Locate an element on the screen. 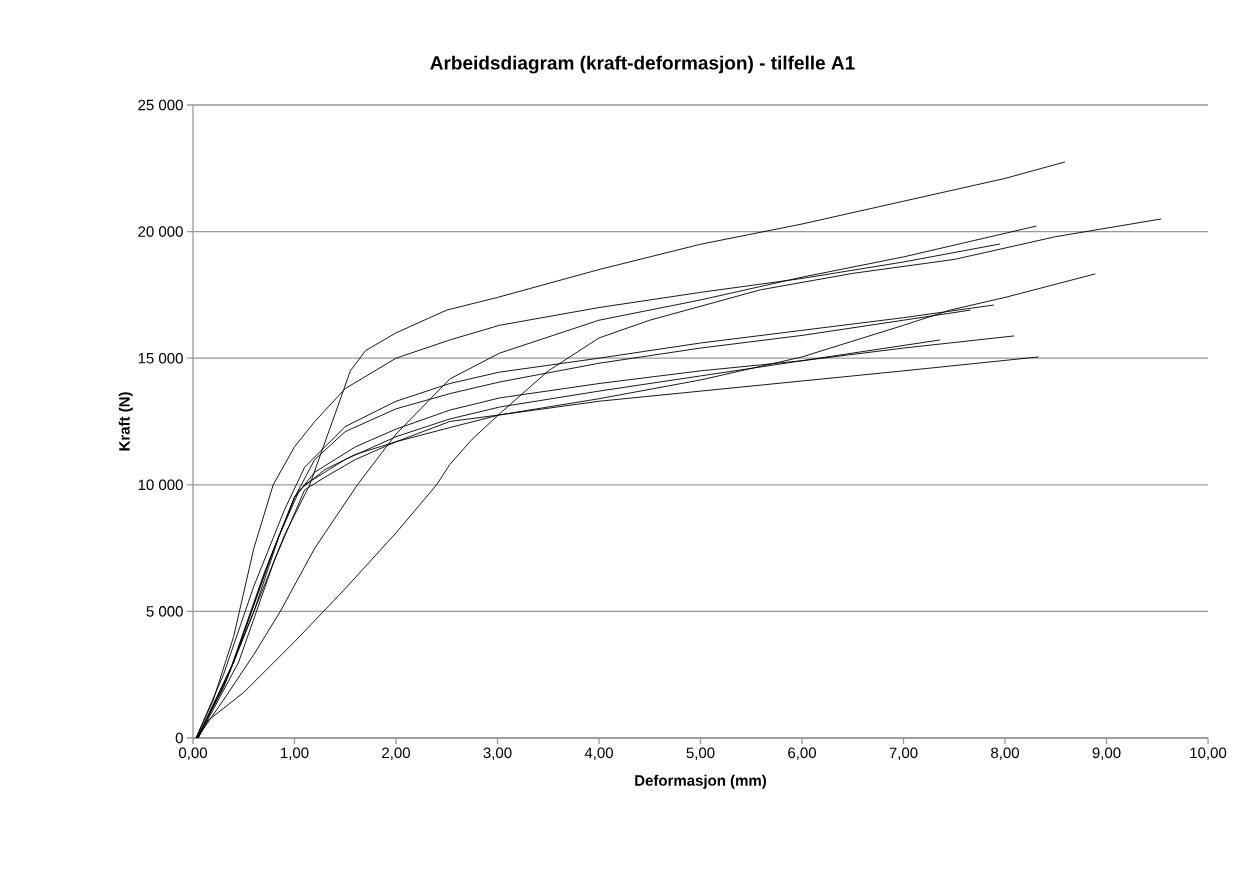 The width and height of the screenshot is (1253, 873). x-tick-label: 10,00 is located at coordinates (1208, 753).